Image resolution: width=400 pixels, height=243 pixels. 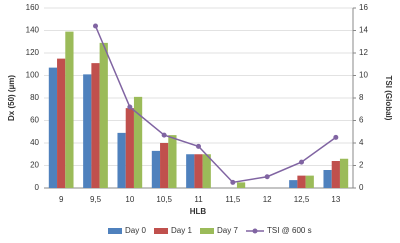 I want to click on y2-tick-label: 6, so click(x=361, y=120).